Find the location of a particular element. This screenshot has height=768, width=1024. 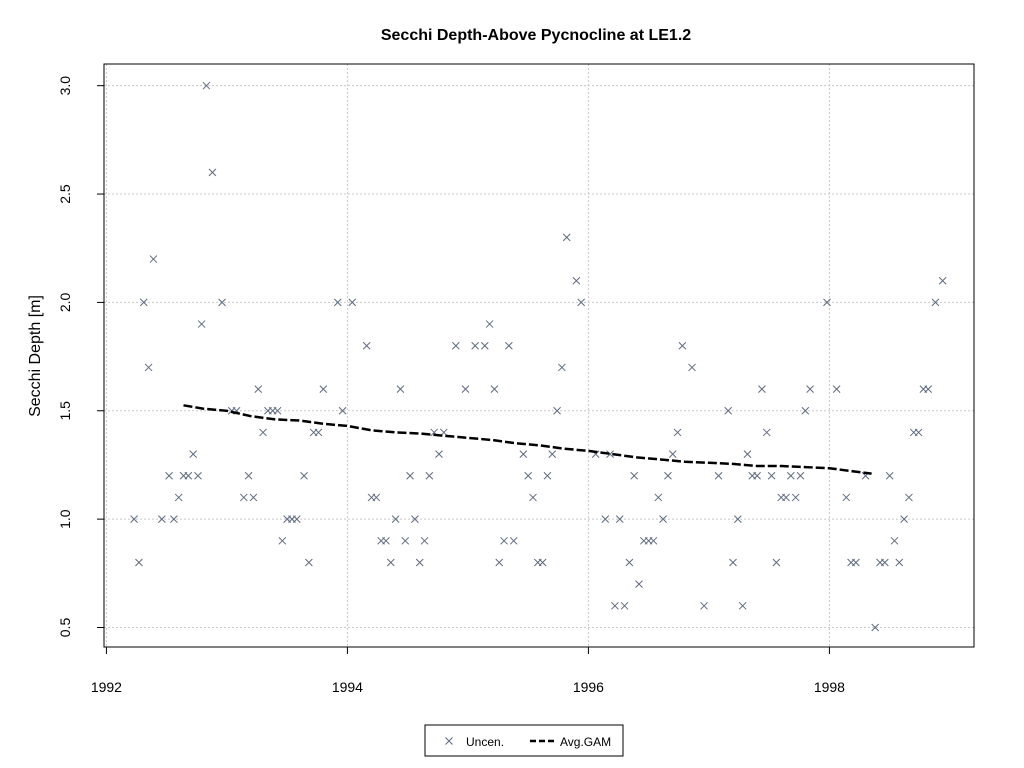

y-tick-label: 0.5 is located at coordinates (65, 628).